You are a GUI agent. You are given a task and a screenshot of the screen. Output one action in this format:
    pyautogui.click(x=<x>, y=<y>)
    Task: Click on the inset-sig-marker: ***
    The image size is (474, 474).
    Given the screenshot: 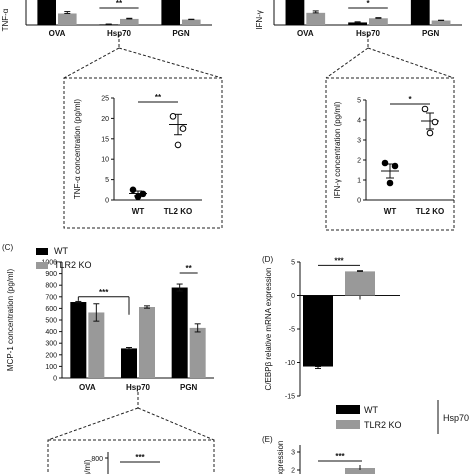 What is the action you would take?
    pyautogui.click(x=140, y=457)
    